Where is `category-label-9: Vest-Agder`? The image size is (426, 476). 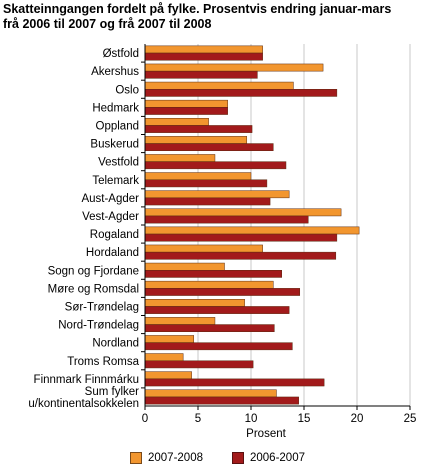 category-label-9: Vest-Agder is located at coordinates (110, 217).